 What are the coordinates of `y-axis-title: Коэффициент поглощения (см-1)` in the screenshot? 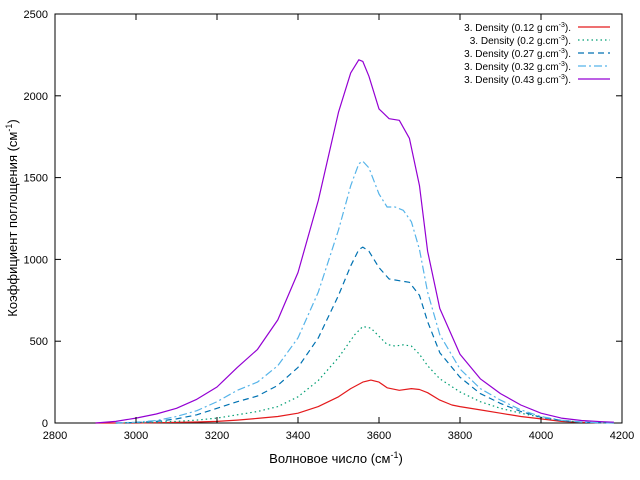 It's located at (12, 217).